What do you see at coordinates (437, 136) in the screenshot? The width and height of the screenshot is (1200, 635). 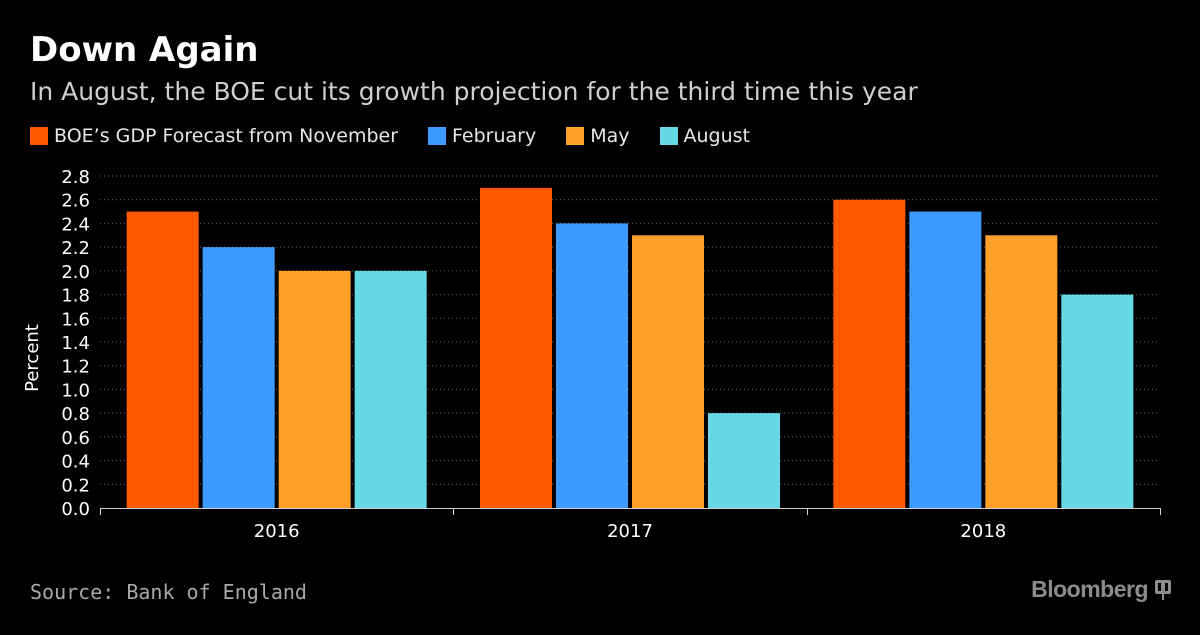 I see `legend-swatch-february` at bounding box center [437, 136].